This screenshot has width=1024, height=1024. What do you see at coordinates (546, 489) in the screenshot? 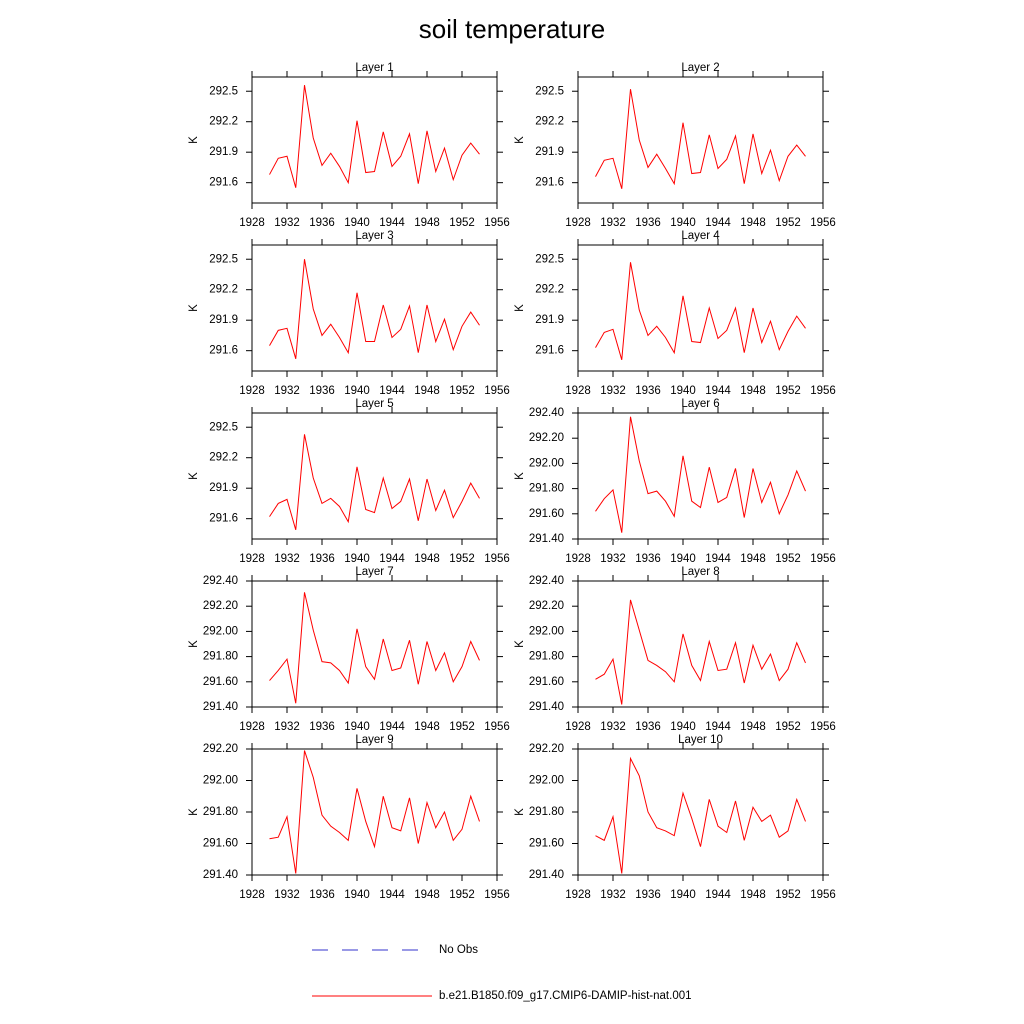
I see `y-tick-label: 291.80` at bounding box center [546, 489].